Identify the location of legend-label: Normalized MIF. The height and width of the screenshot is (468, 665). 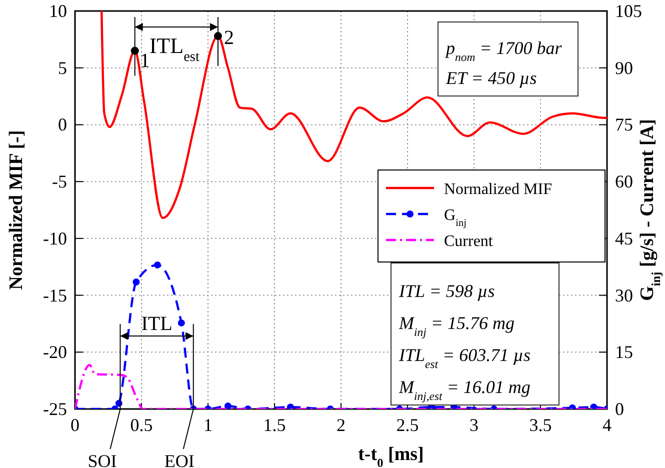
(498, 189).